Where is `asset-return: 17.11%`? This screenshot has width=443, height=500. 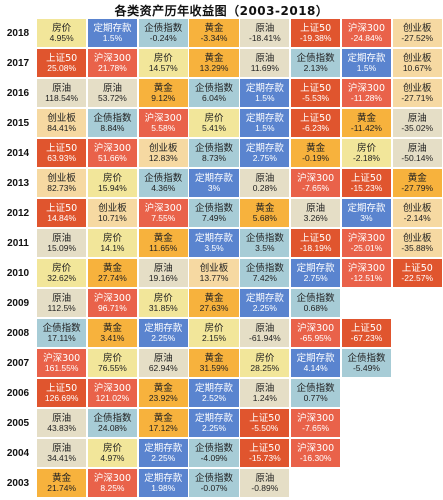
asset-return: 17.11% is located at coordinates (61, 337).